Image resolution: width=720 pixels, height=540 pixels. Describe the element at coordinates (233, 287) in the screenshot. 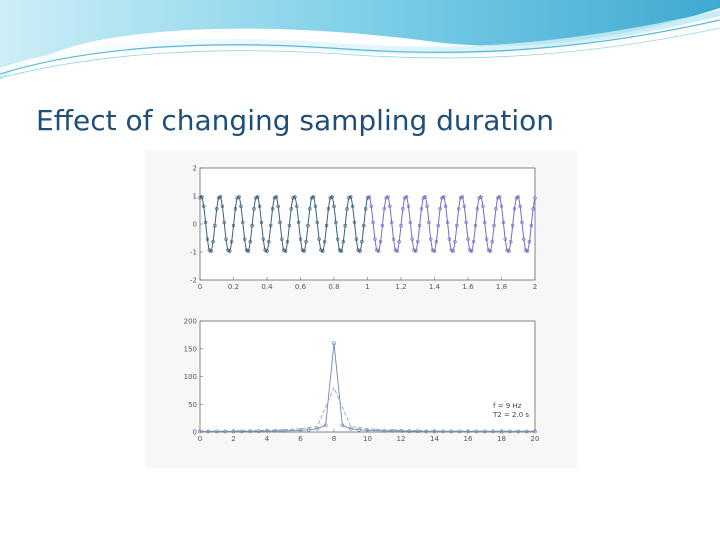

I see `signal-chart-x-tick-label: 0.2` at that location.